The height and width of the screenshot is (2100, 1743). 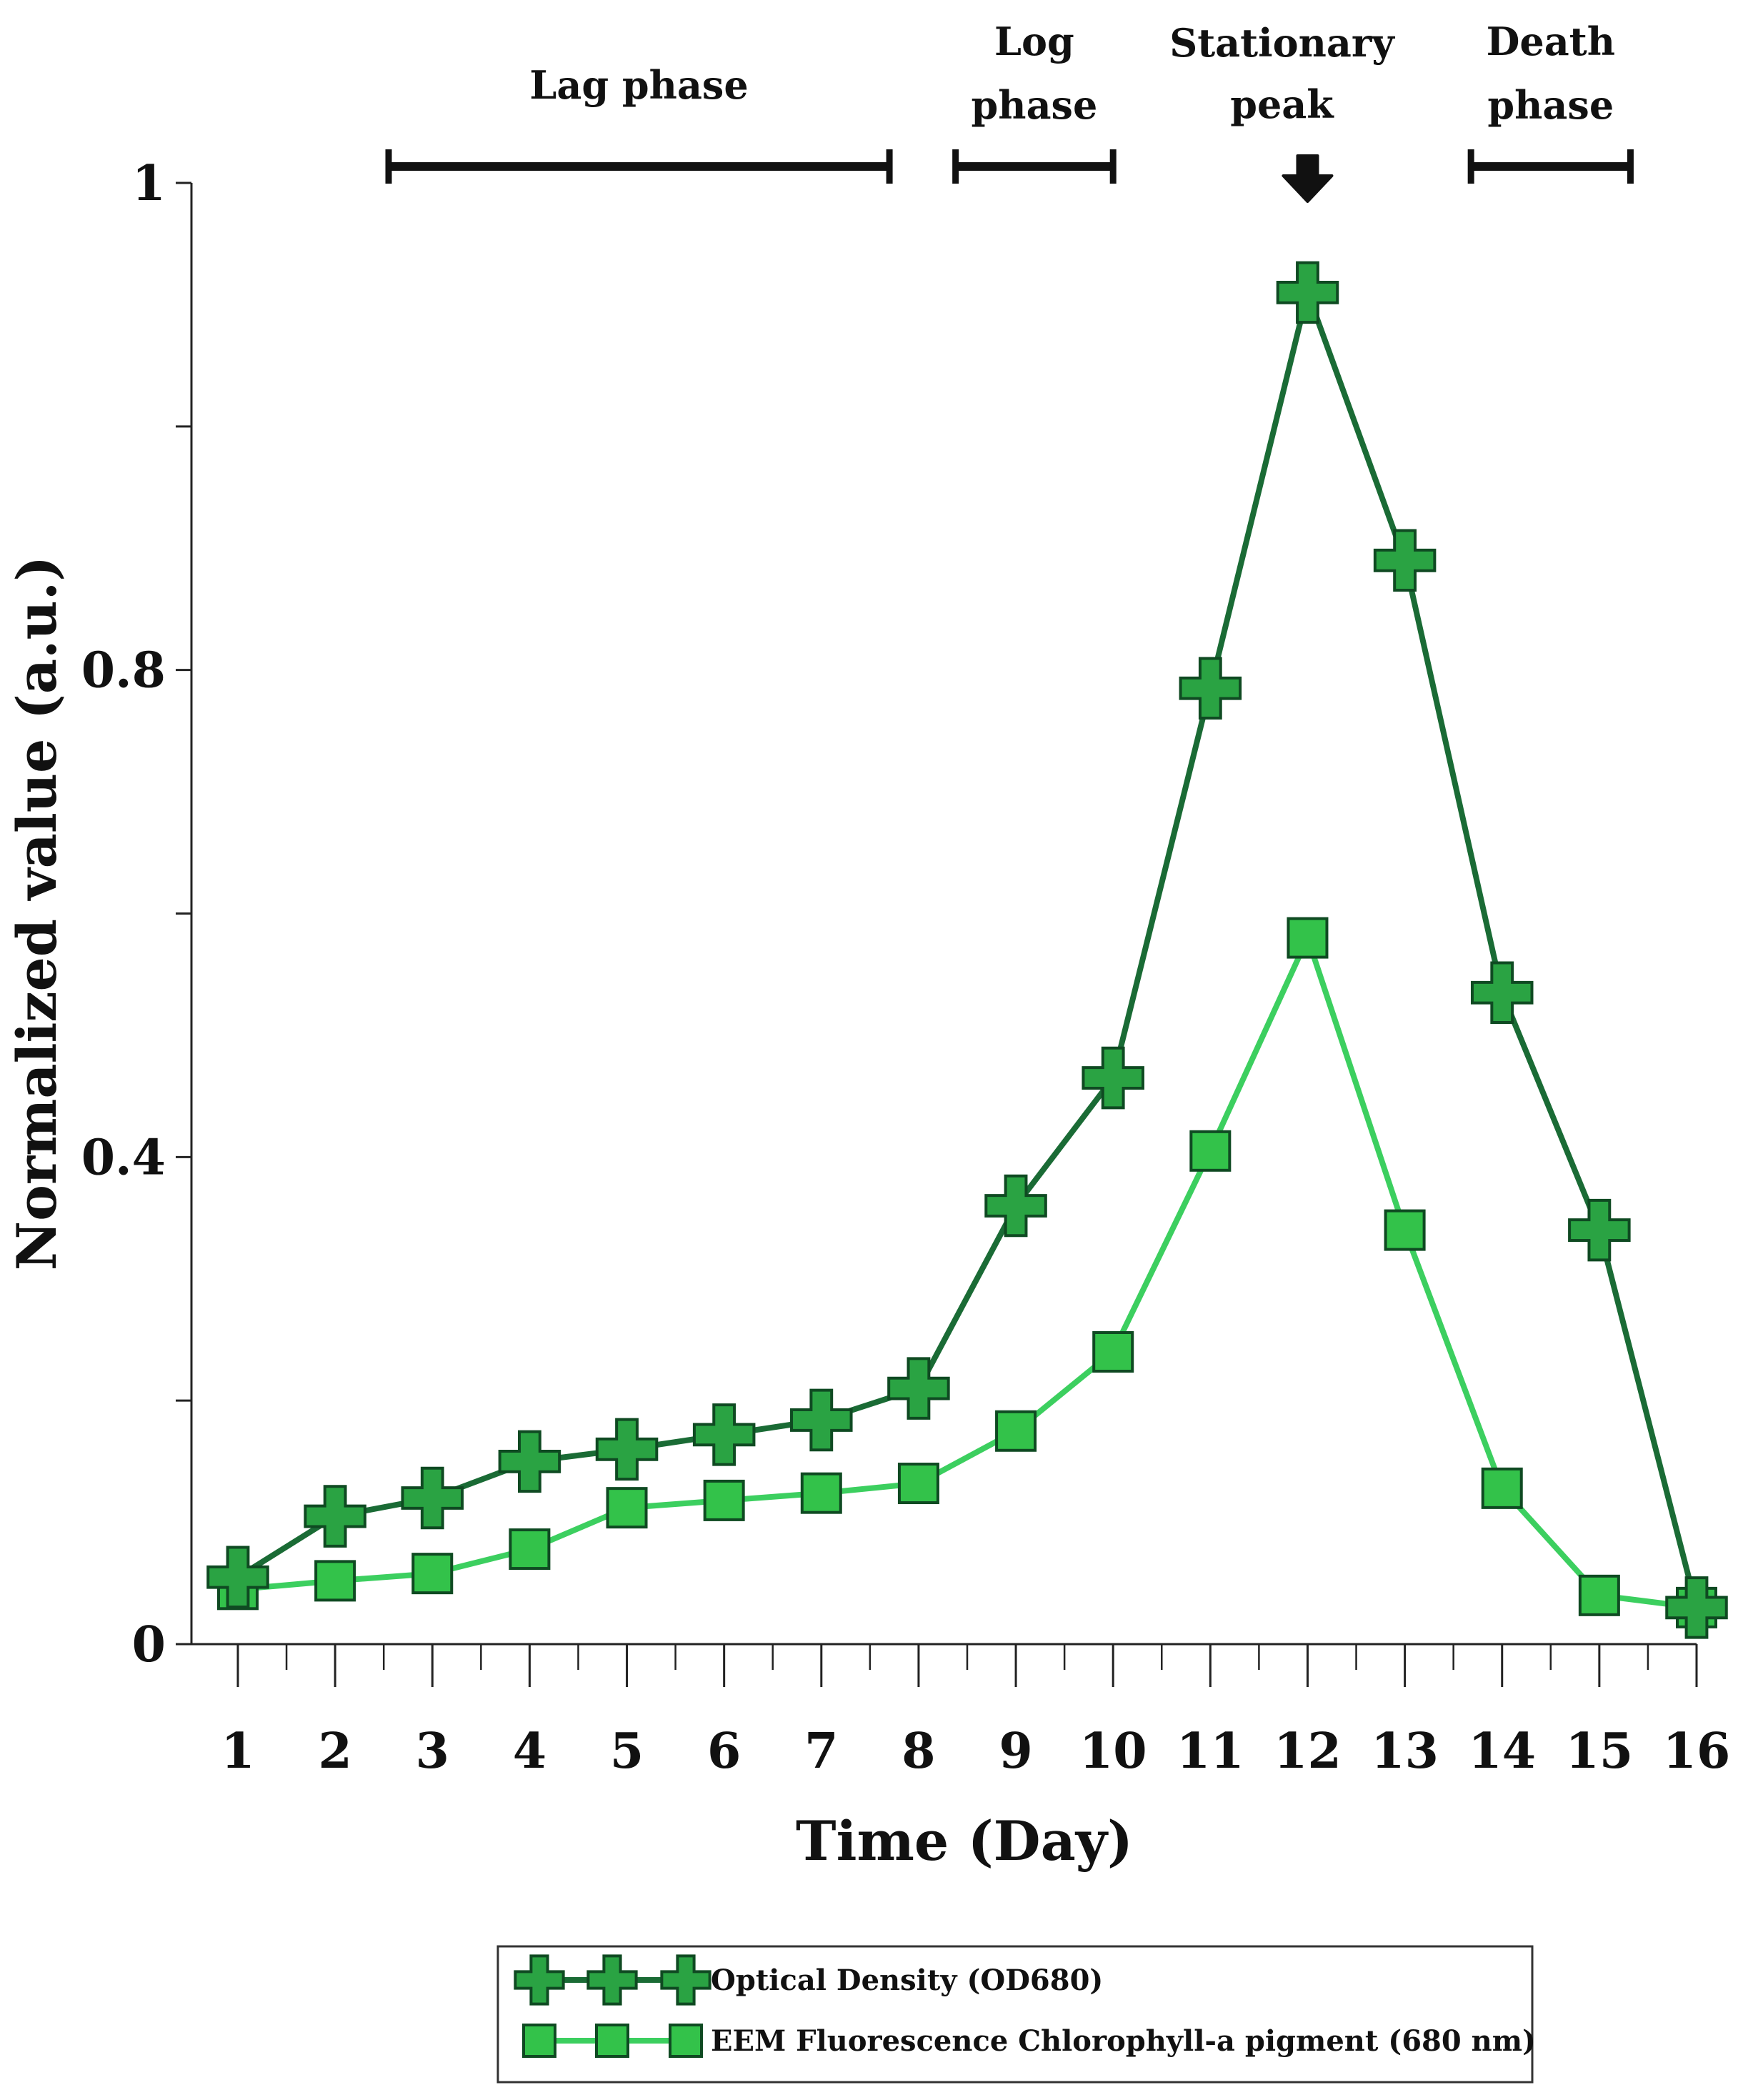 What do you see at coordinates (1282, 104) in the screenshot?
I see `peak-label: peak` at bounding box center [1282, 104].